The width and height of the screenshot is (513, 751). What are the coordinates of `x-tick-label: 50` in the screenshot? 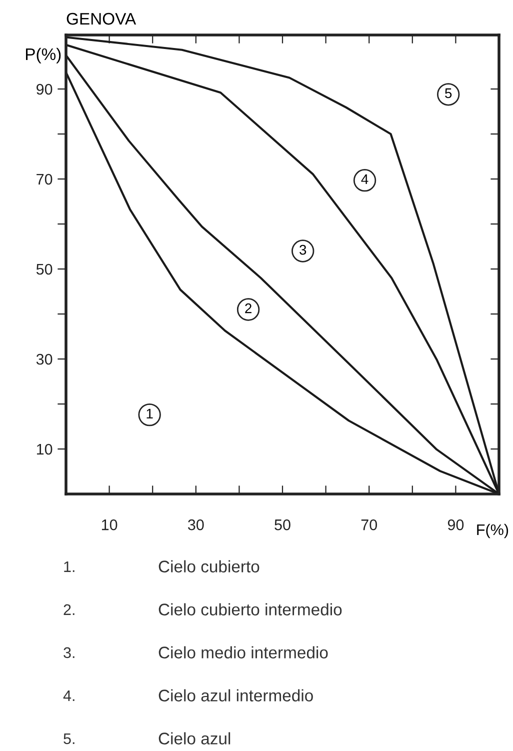 It's located at (282, 524).